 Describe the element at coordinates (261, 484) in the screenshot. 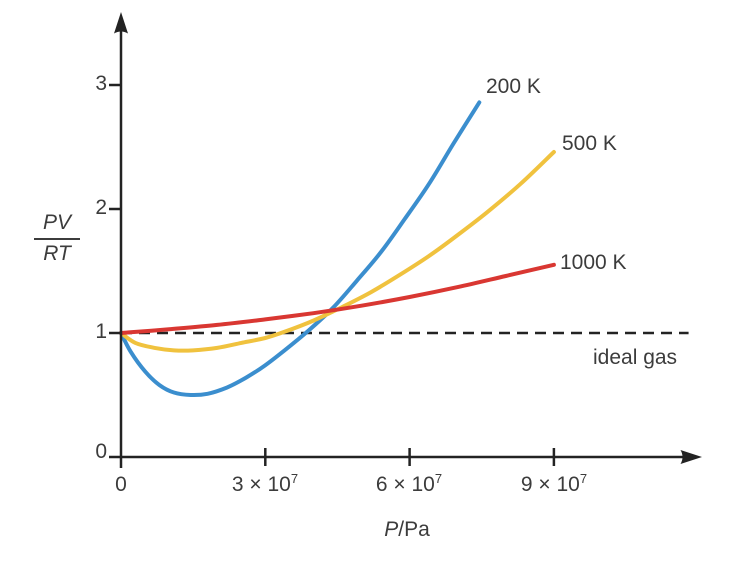

I see `x-tick-1-base: 3 × 10` at that location.